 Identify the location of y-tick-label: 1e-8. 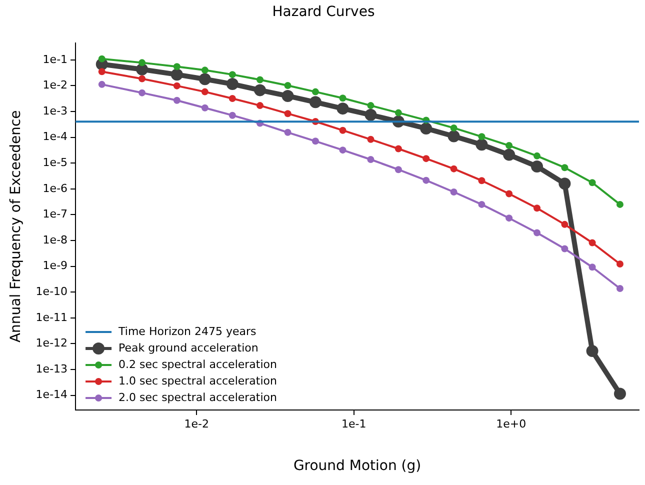
(55, 239).